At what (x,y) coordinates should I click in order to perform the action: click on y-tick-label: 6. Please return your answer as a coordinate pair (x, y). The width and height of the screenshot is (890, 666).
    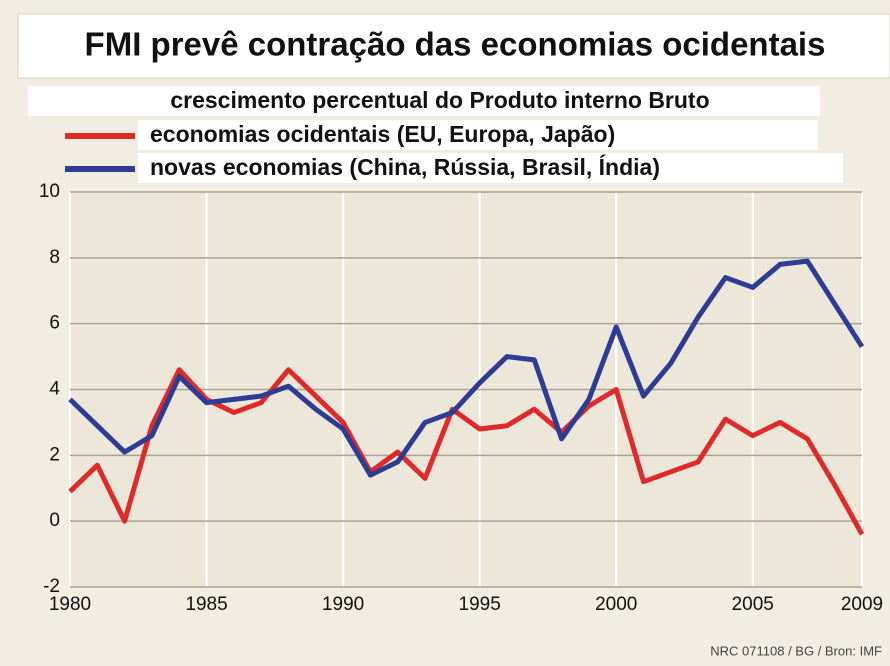
    Looking at the image, I should click on (54, 323).